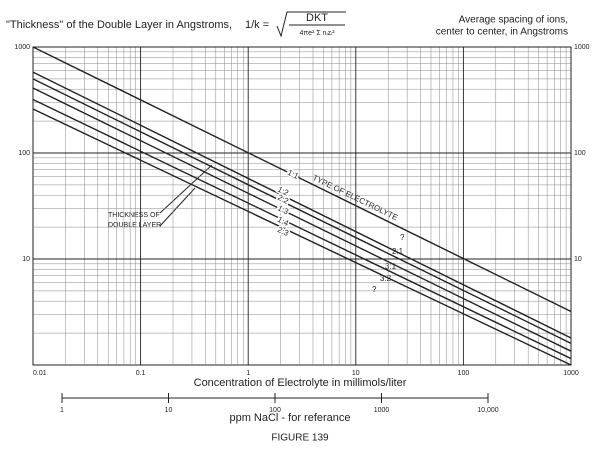 Image resolution: width=598 pixels, height=458 pixels. I want to click on x2-axis-label: ppm NaCl - for referance, so click(289, 418).